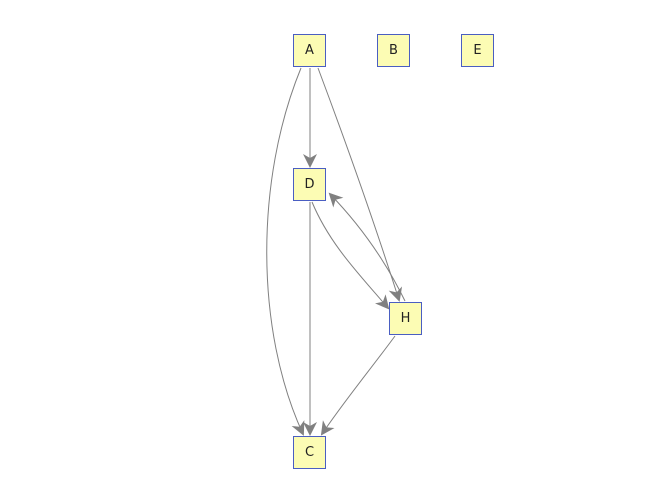  I want to click on node-e: E, so click(477, 50).